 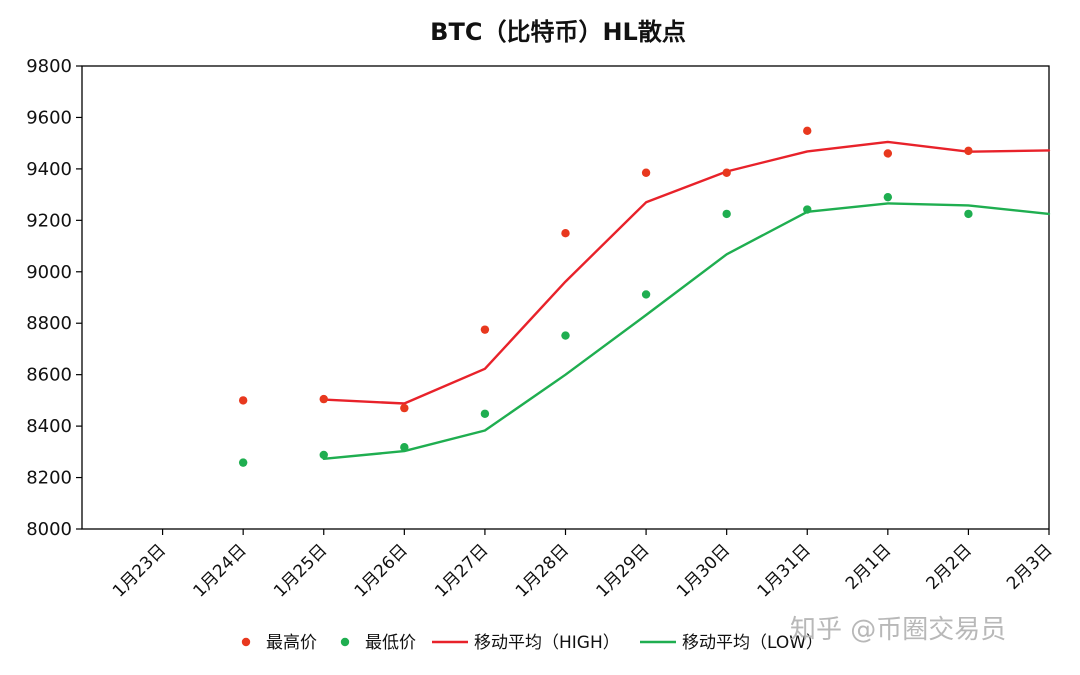 I want to click on x-tick-label: 1月29日, so click(x=622, y=570).